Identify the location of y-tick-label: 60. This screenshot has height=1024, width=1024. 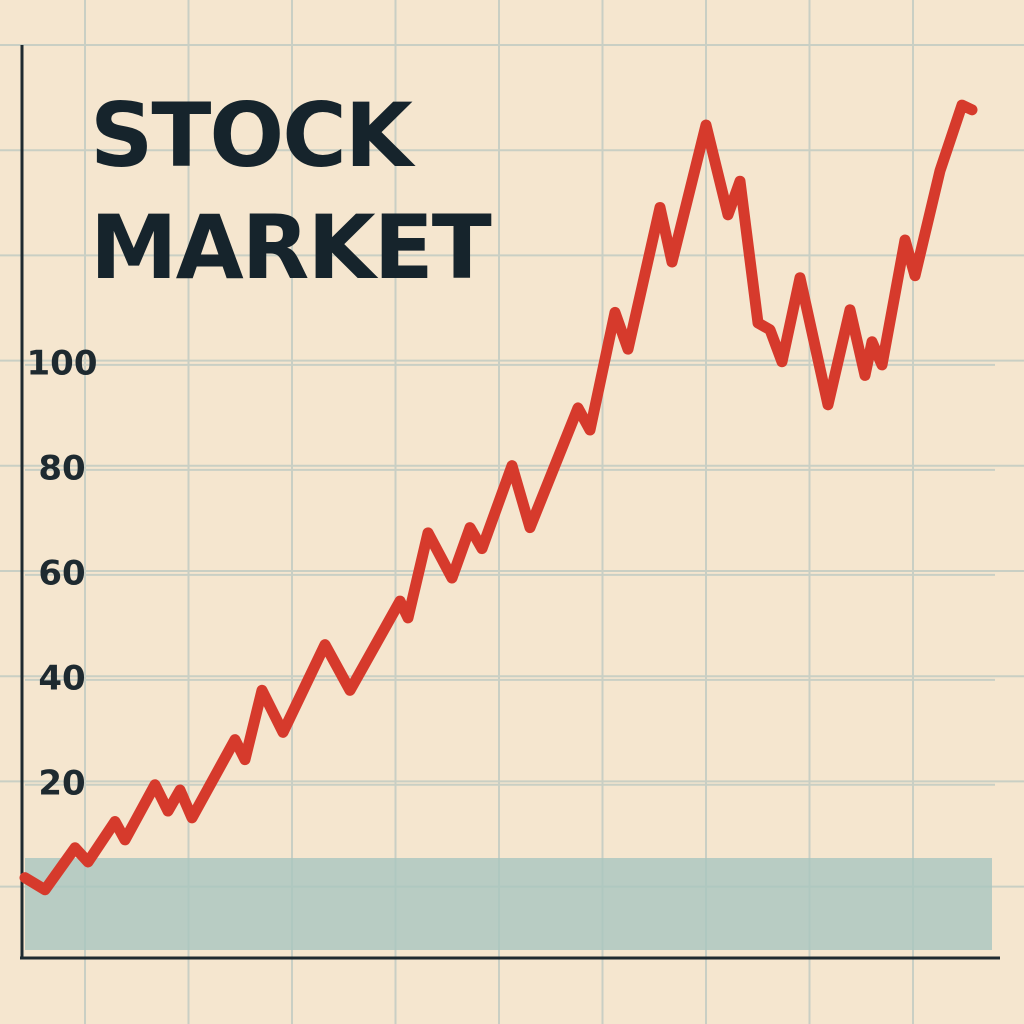
(61, 573).